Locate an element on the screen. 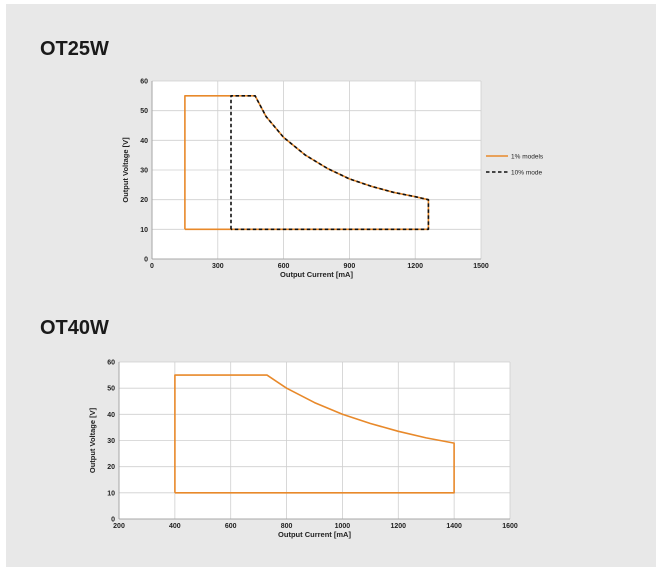  chart1-x-tick-label: 0 is located at coordinates (152, 266).